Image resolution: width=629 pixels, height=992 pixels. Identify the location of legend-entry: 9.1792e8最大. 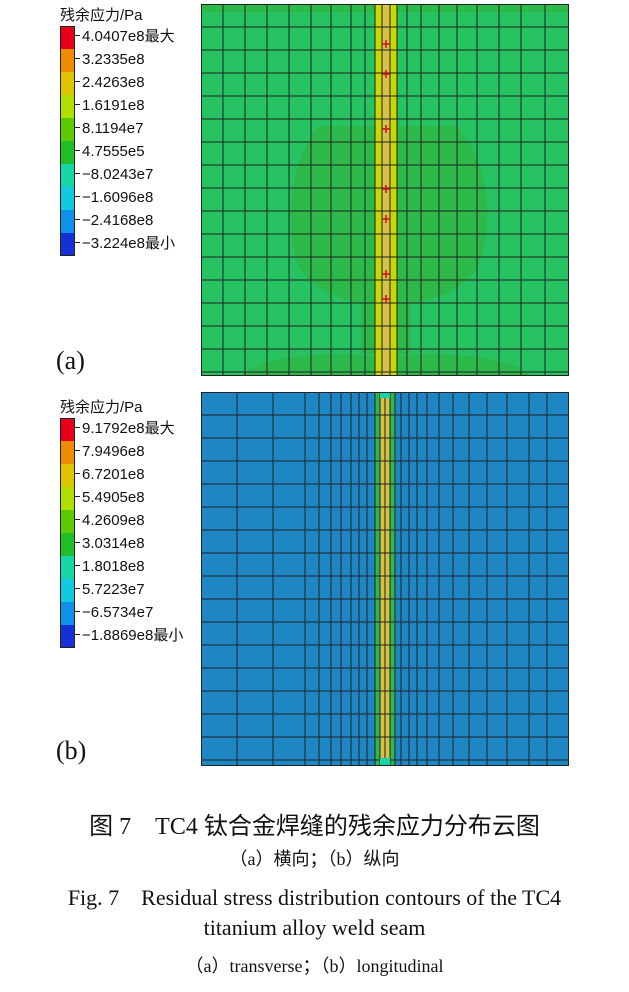
(160, 429).